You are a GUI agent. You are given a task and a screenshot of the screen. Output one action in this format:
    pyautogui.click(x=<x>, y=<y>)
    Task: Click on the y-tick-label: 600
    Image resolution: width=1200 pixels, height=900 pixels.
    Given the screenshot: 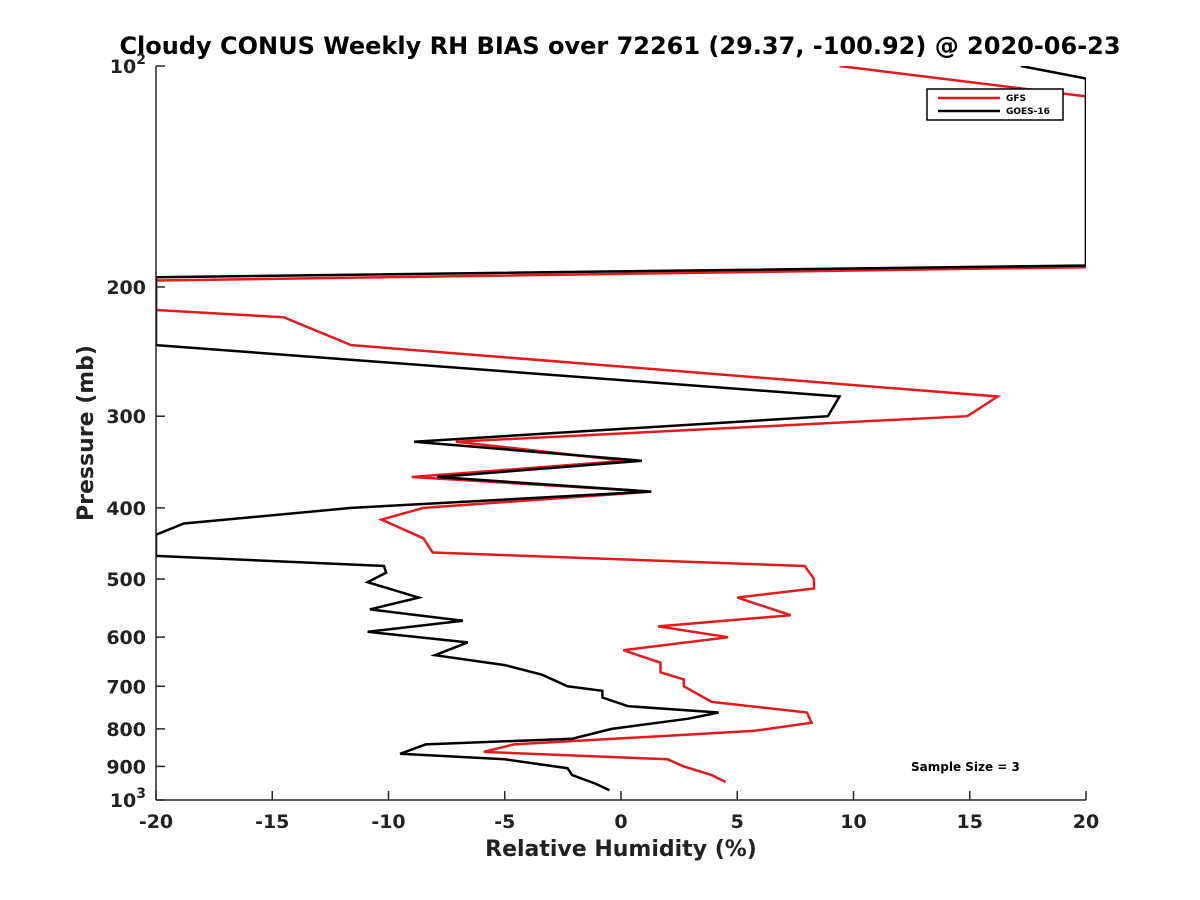 What is the action you would take?
    pyautogui.click(x=126, y=638)
    